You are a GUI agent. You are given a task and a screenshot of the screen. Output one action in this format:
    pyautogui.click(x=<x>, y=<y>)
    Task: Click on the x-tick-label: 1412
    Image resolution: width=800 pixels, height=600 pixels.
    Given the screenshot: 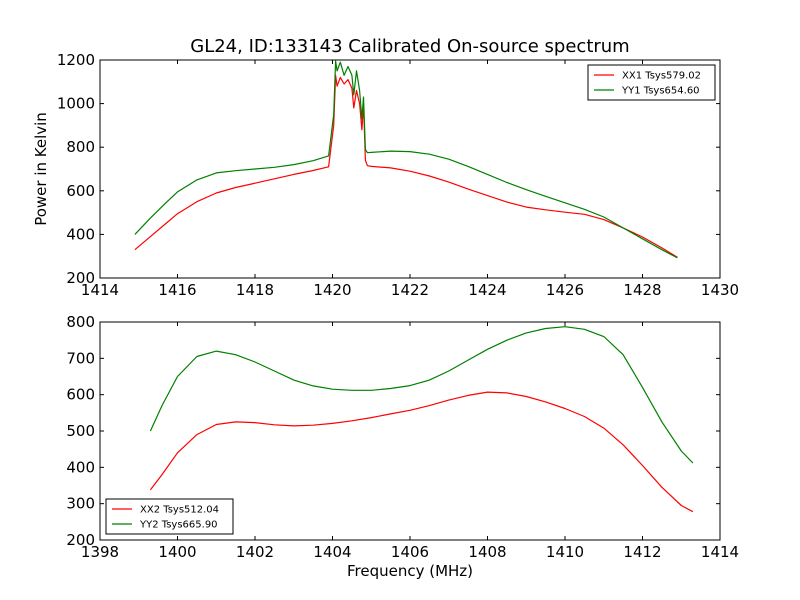 What is the action you would take?
    pyautogui.click(x=642, y=552)
    